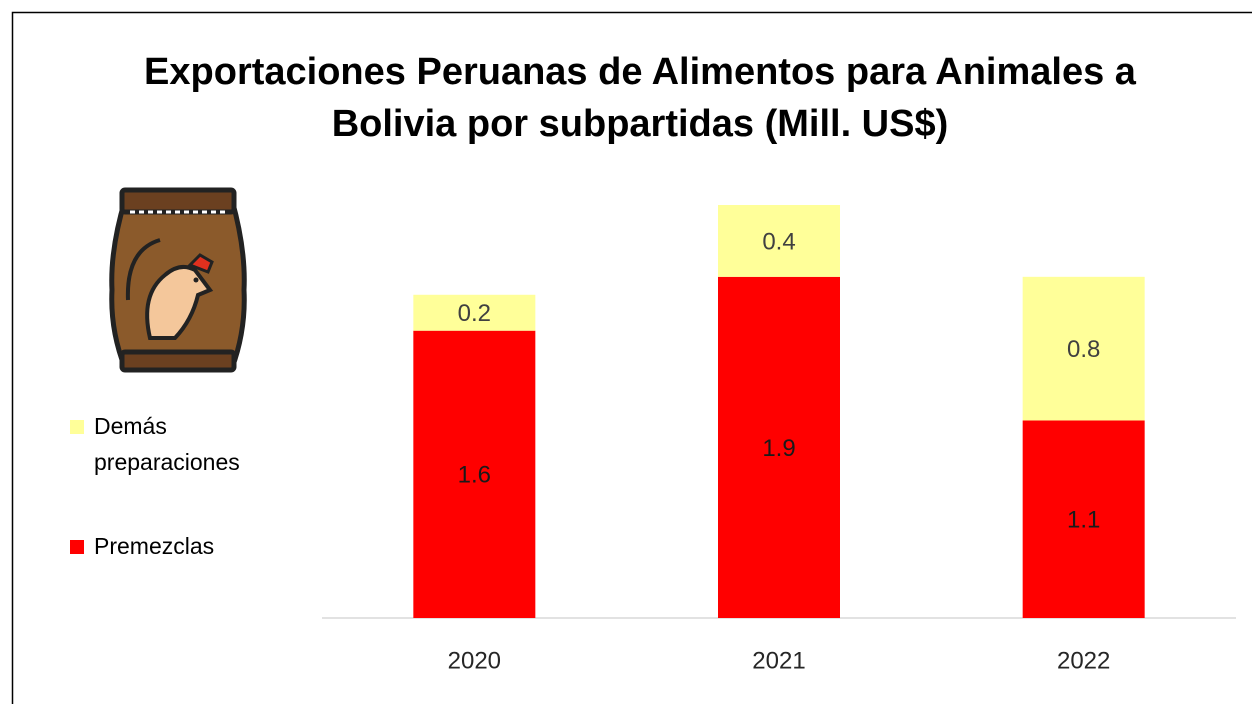 Image resolution: width=1252 pixels, height=704 pixels. I want to click on feed-bag-icon, so click(178, 280).